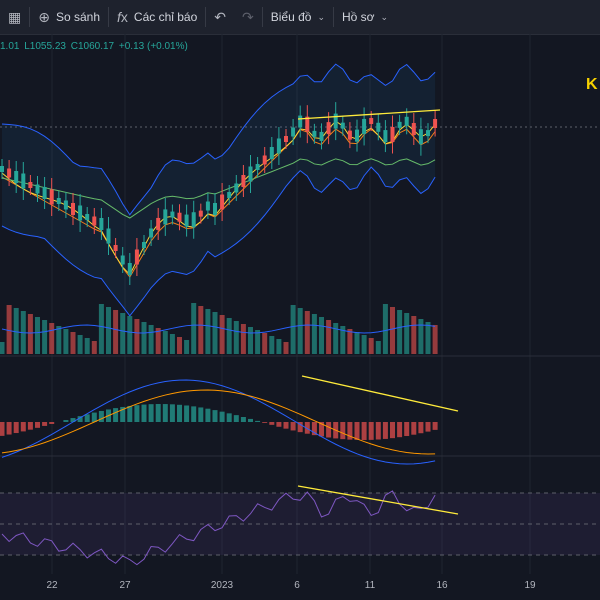 The width and height of the screenshot is (600, 600). What do you see at coordinates (95, 46) in the screenshot?
I see `ohlc-legend: 1.01 L1055.23 C1060.17 +0.13 (+0.01%)` at bounding box center [95, 46].